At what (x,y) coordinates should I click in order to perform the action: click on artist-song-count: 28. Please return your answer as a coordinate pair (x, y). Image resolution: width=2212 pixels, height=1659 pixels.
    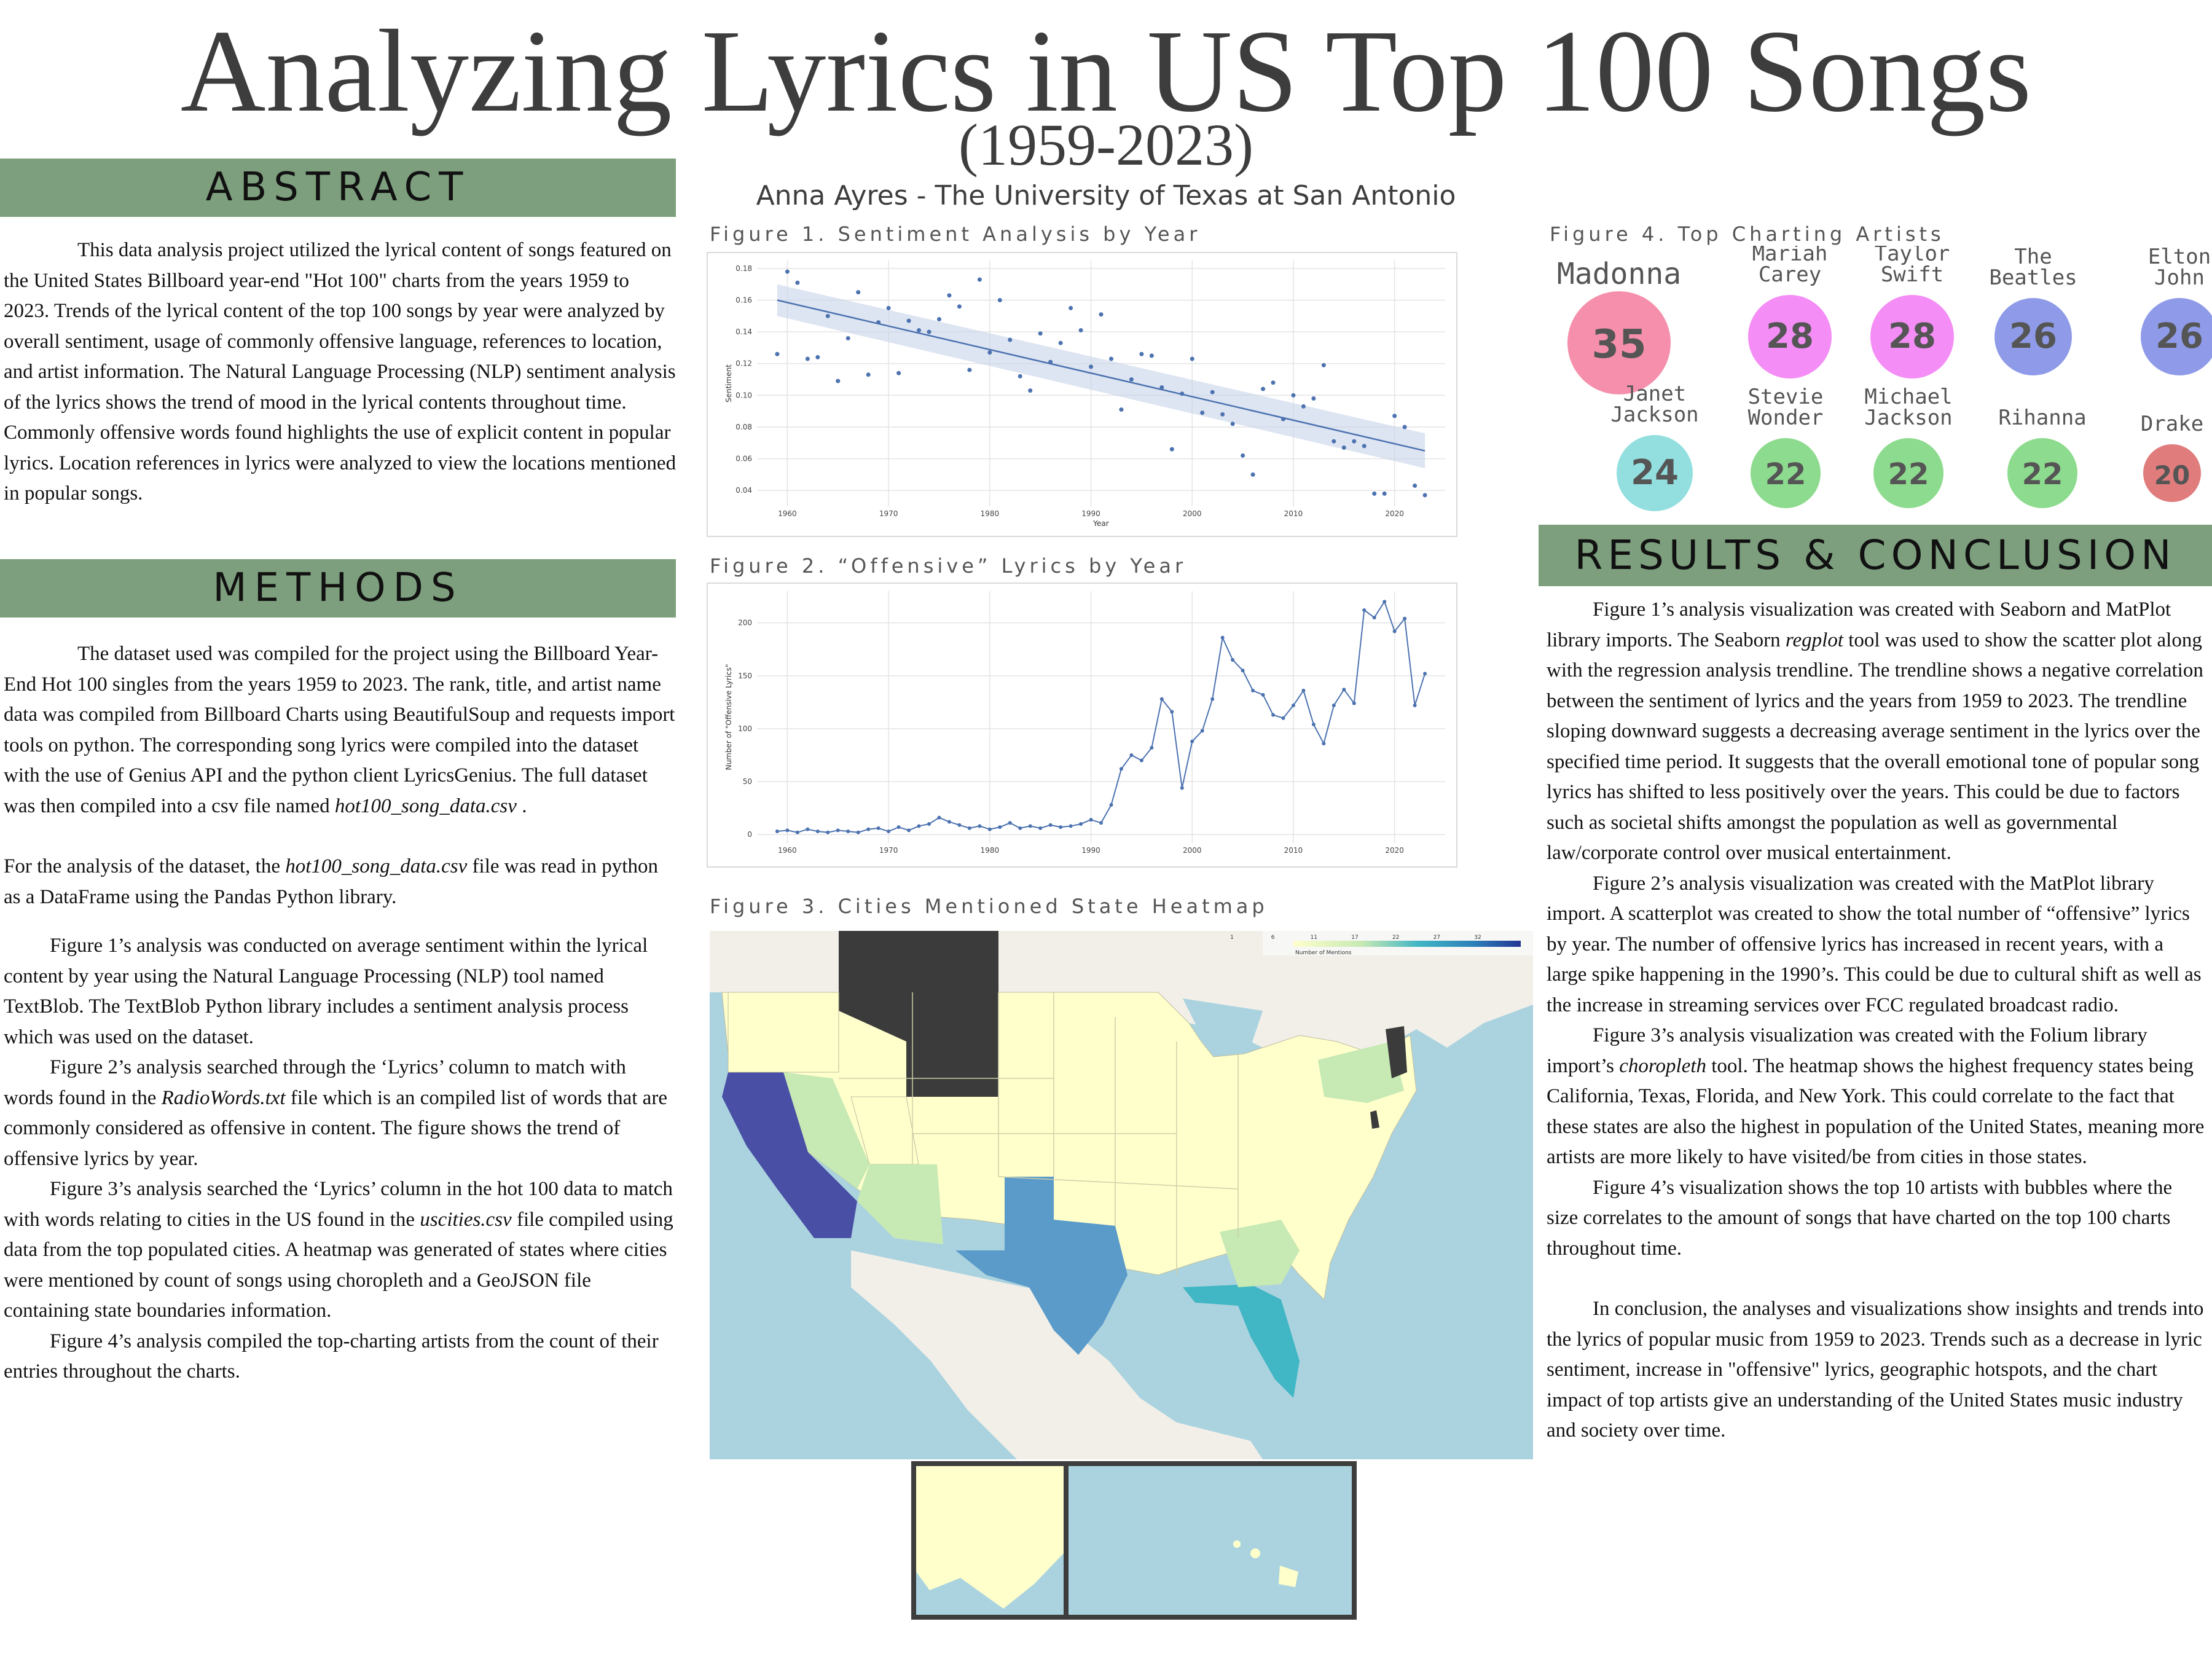
    Looking at the image, I should click on (1790, 336).